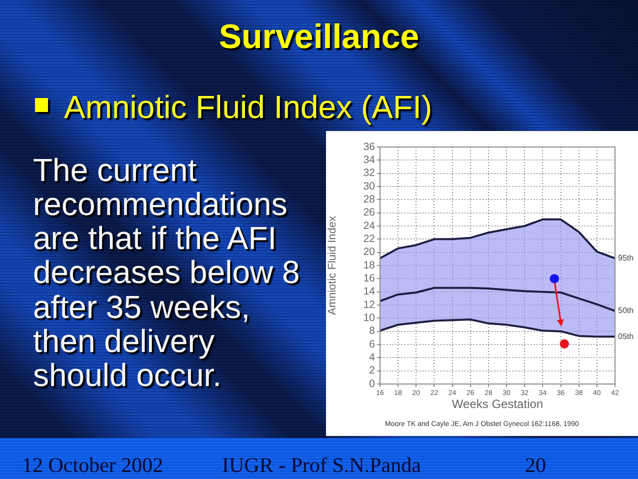  Describe the element at coordinates (369, 186) in the screenshot. I see `y-tick-label: 30` at that location.